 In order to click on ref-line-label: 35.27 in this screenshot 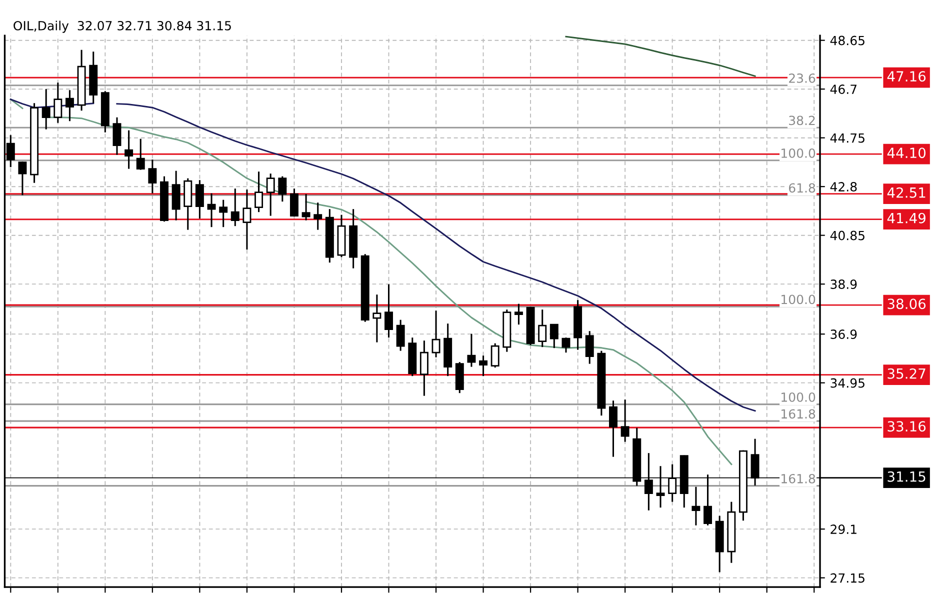, I will do `click(907, 373)`.